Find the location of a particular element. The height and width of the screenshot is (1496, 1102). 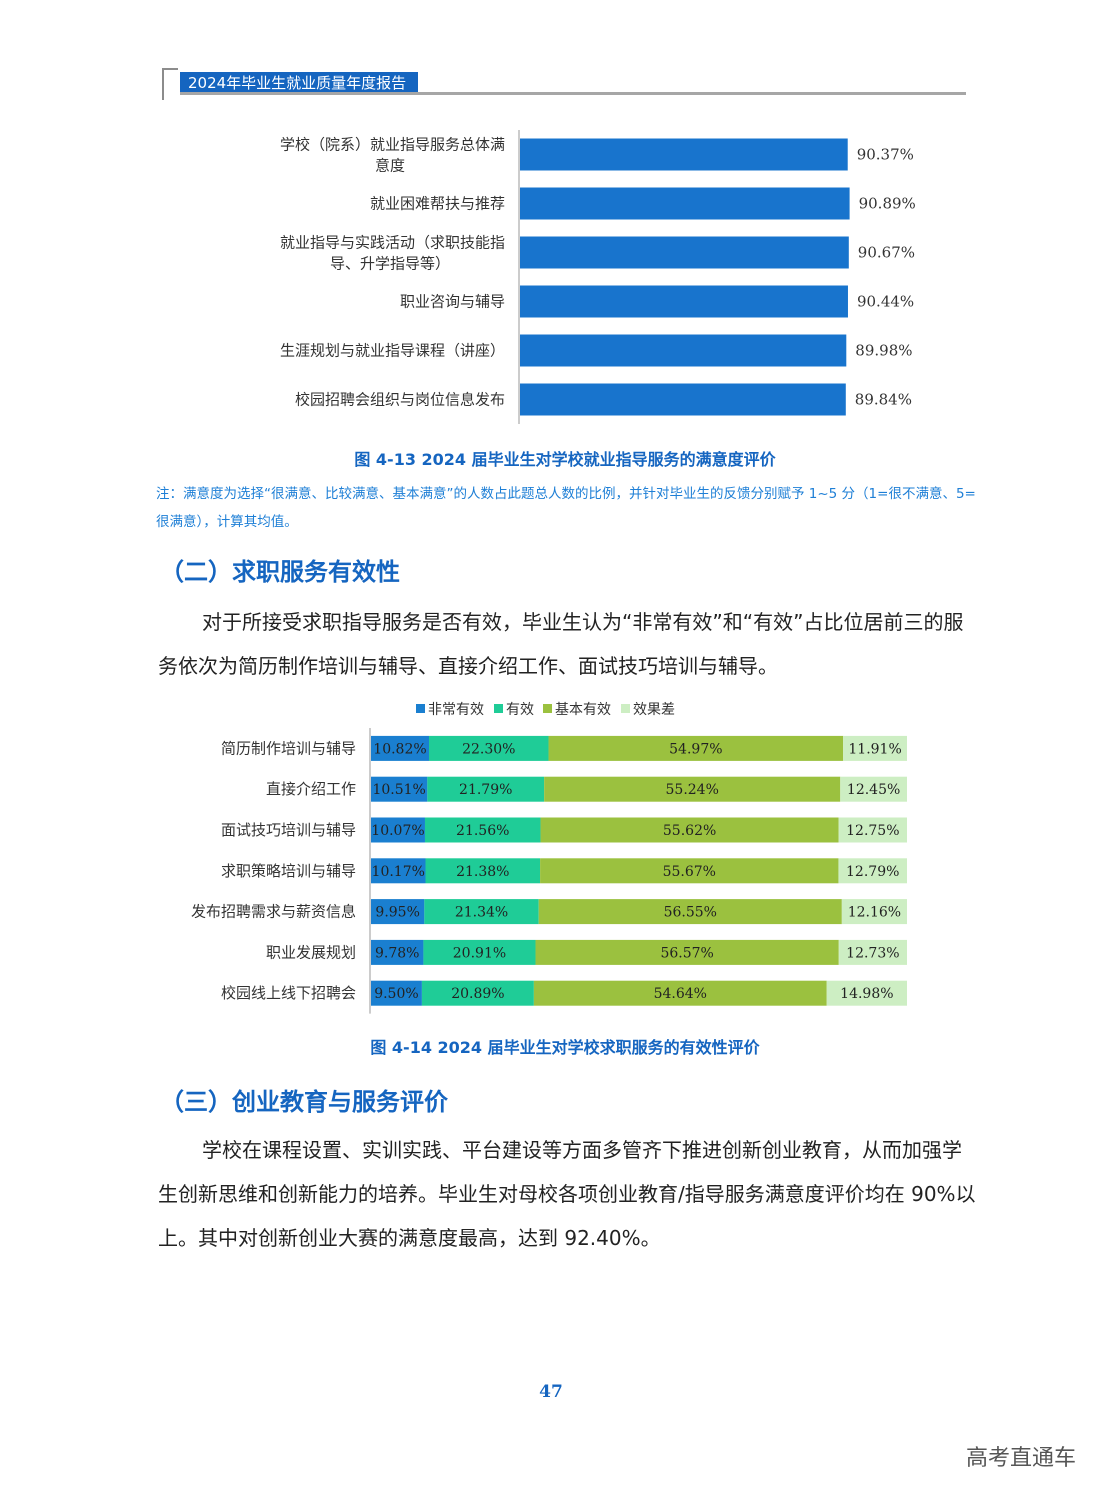

category-label: 就业困难帮扶与推荐 is located at coordinates (437, 204).